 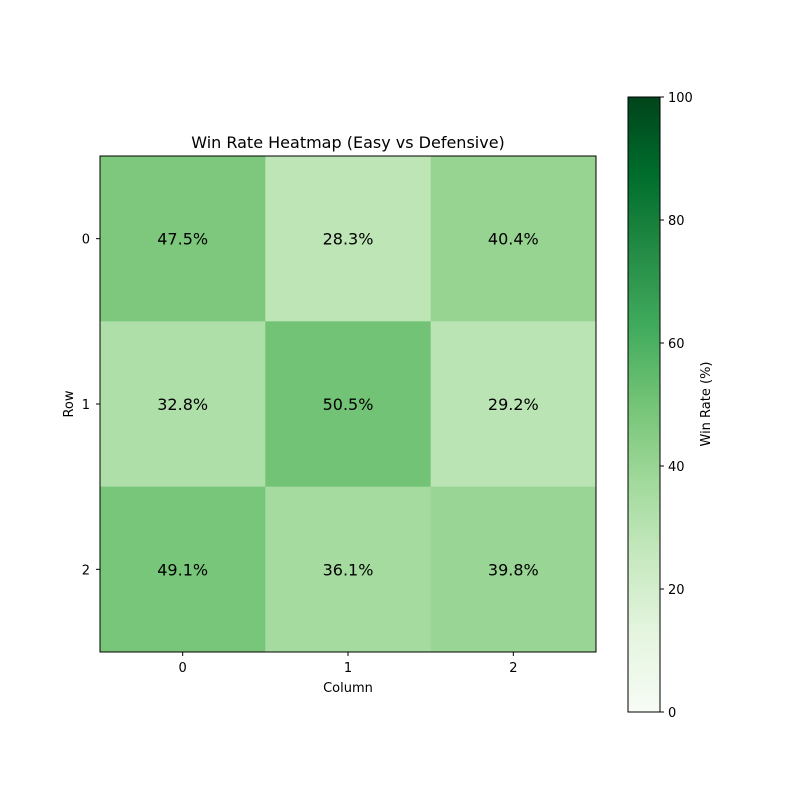 What do you see at coordinates (513, 668) in the screenshot?
I see `x-tick-label: 2` at bounding box center [513, 668].